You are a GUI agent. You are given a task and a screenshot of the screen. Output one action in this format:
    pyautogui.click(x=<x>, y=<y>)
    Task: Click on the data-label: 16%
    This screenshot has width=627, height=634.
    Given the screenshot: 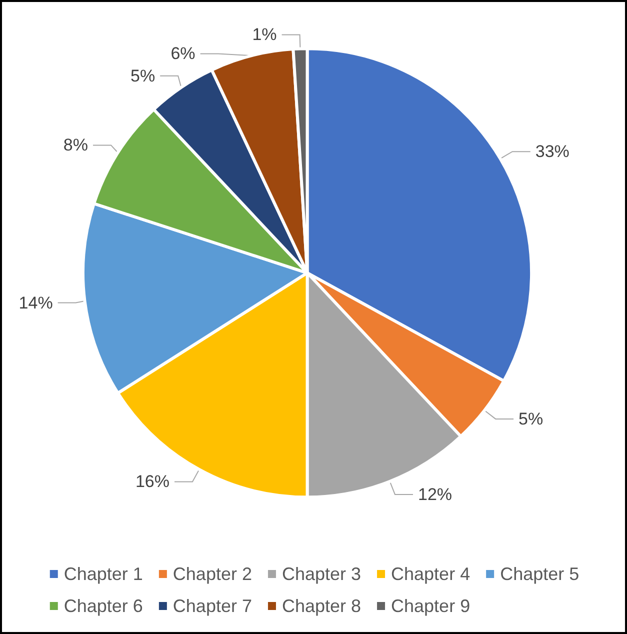 What is the action you would take?
    pyautogui.click(x=152, y=482)
    